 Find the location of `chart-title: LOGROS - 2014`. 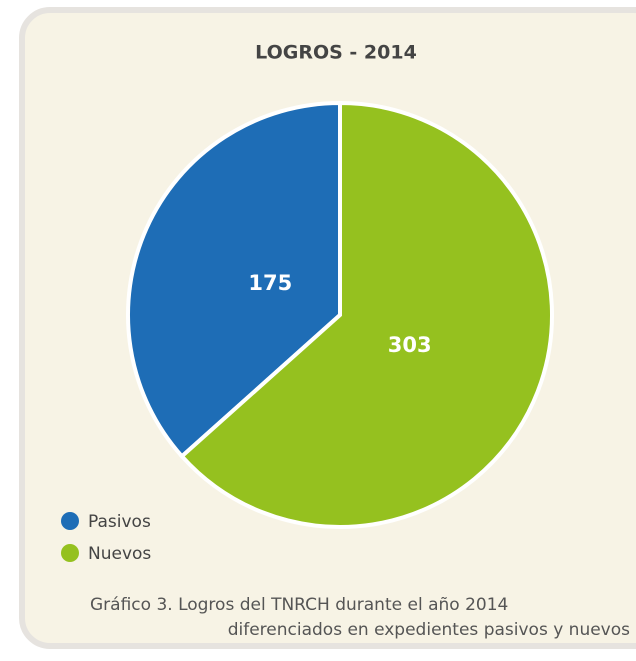

chart-title: LOGROS - 2014 is located at coordinates (336, 53).